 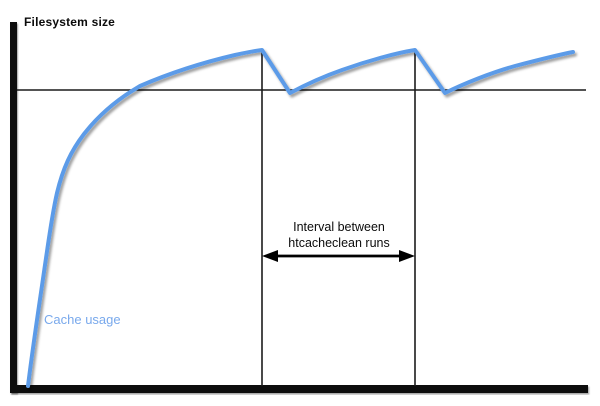 What do you see at coordinates (339, 227) in the screenshot?
I see `interval-label-line1: Interval between` at bounding box center [339, 227].